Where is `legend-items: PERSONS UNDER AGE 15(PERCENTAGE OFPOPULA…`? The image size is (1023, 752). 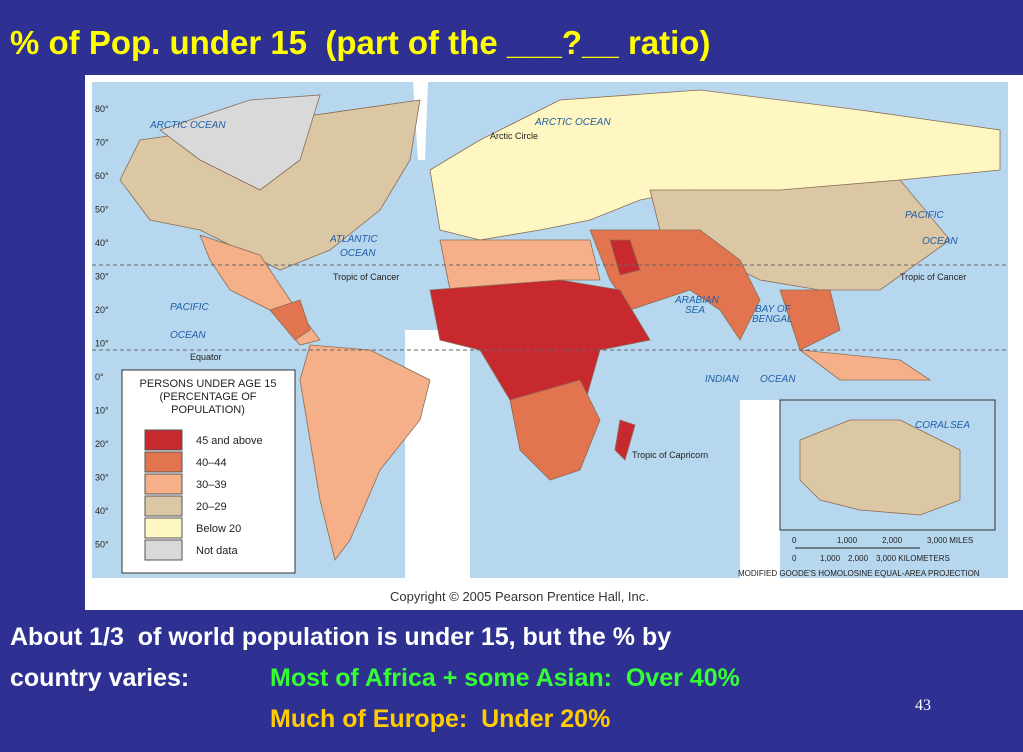
legend-items: PERSONS UNDER AGE 15(PERCENTAGE OFPOPULA… is located at coordinates (208, 469).